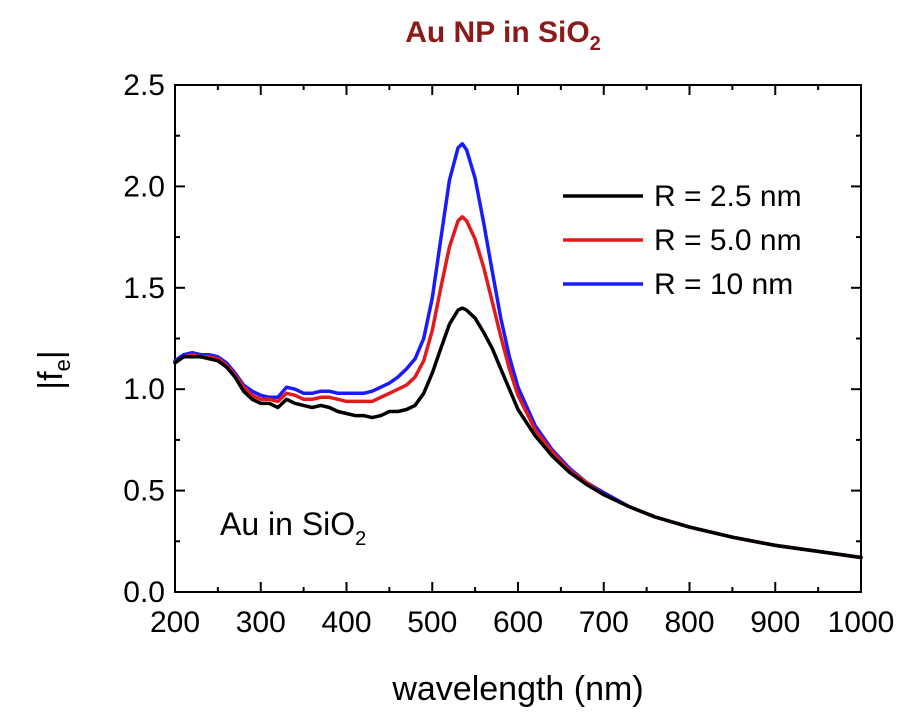  What do you see at coordinates (51, 380) in the screenshot?
I see `y-axis-label-main: |f` at bounding box center [51, 380].